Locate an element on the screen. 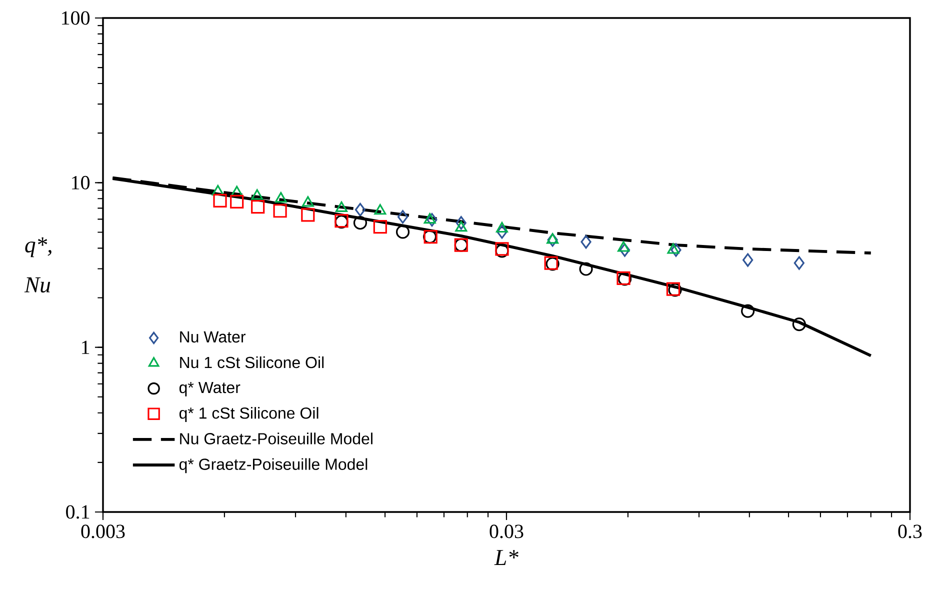 The image size is (932, 596). y-axis-title: q*, Nu is located at coordinates (38, 265).